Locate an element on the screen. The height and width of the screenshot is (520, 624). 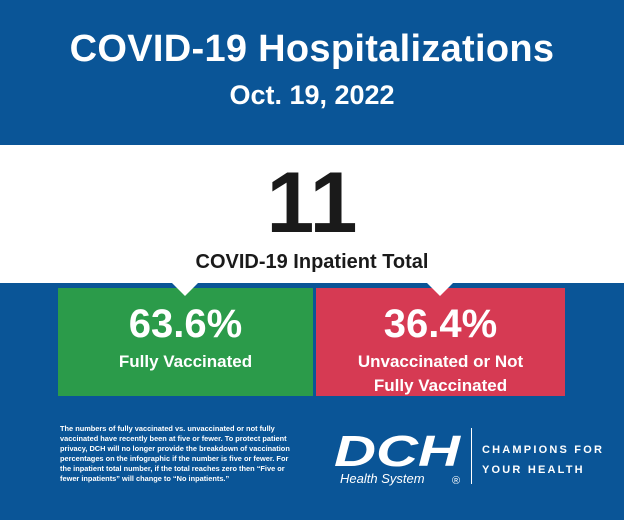
tagline-line2: YOUR HEALTH is located at coordinates (533, 470).